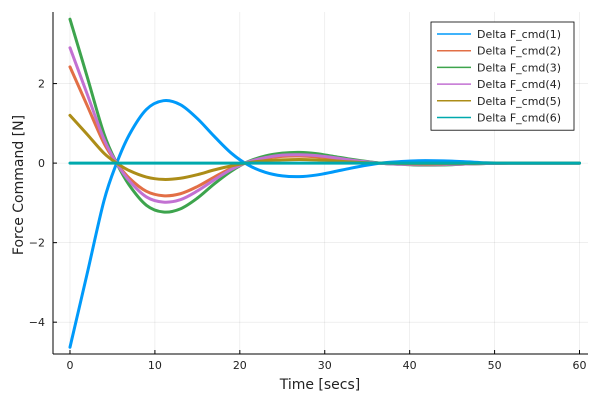 This screenshot has width=600, height=400. Describe the element at coordinates (41, 84) in the screenshot. I see `y-tick-label: 2` at that location.